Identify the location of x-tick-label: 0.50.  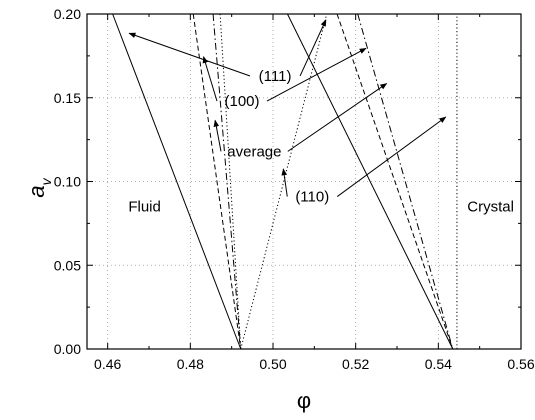
(272, 364).